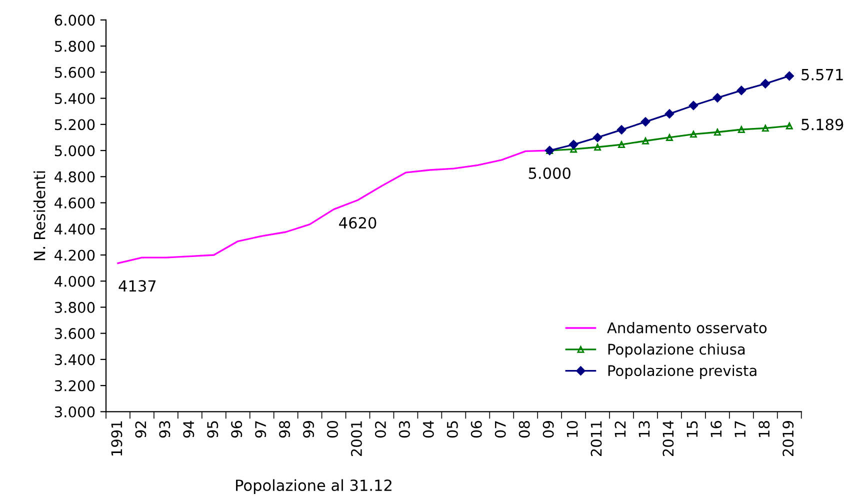 The height and width of the screenshot is (499, 848). Describe the element at coordinates (164, 429) in the screenshot. I see `x-tick-label: 93` at that location.